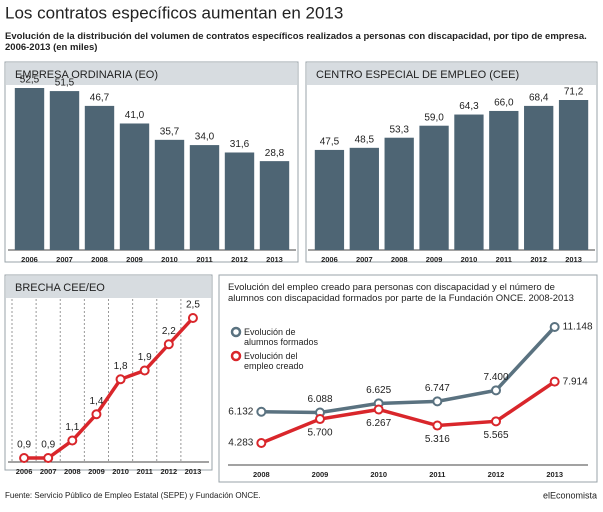 The width and height of the screenshot is (603, 512). I want to click on value-label: 7.400, so click(495, 377).